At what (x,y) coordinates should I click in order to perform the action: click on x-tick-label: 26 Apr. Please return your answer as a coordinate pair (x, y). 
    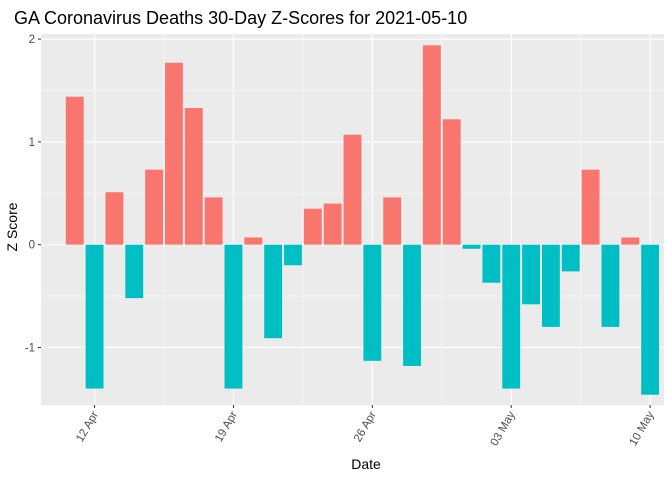
    Looking at the image, I should click on (365, 426).